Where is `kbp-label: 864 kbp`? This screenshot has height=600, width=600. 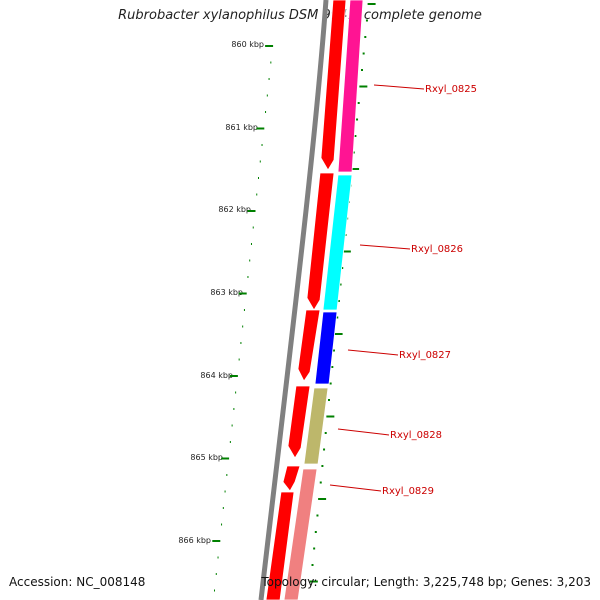 kbp-label: 864 kbp is located at coordinates (216, 375).